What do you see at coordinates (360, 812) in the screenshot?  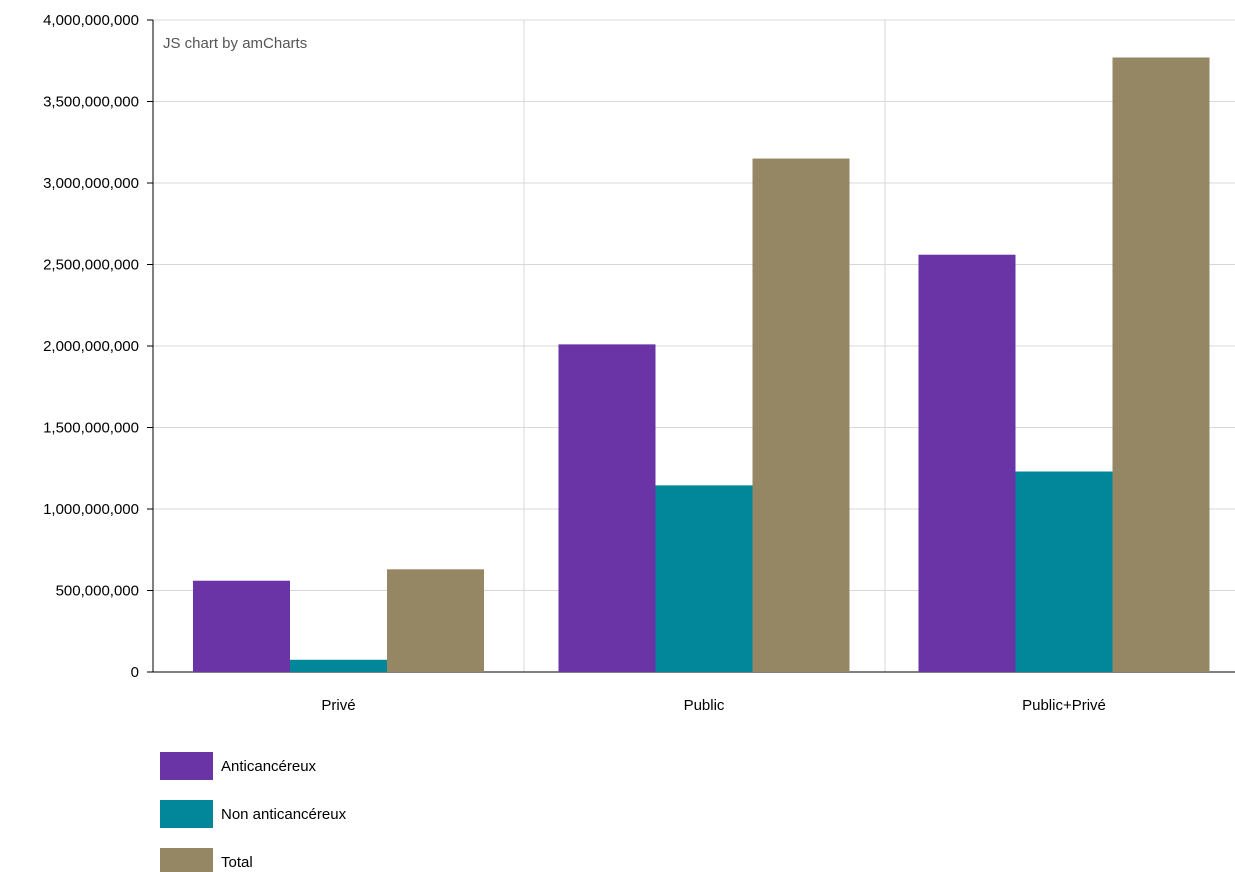 I see `legend: Anticancéreux Non anticancéreux Total` at bounding box center [360, 812].